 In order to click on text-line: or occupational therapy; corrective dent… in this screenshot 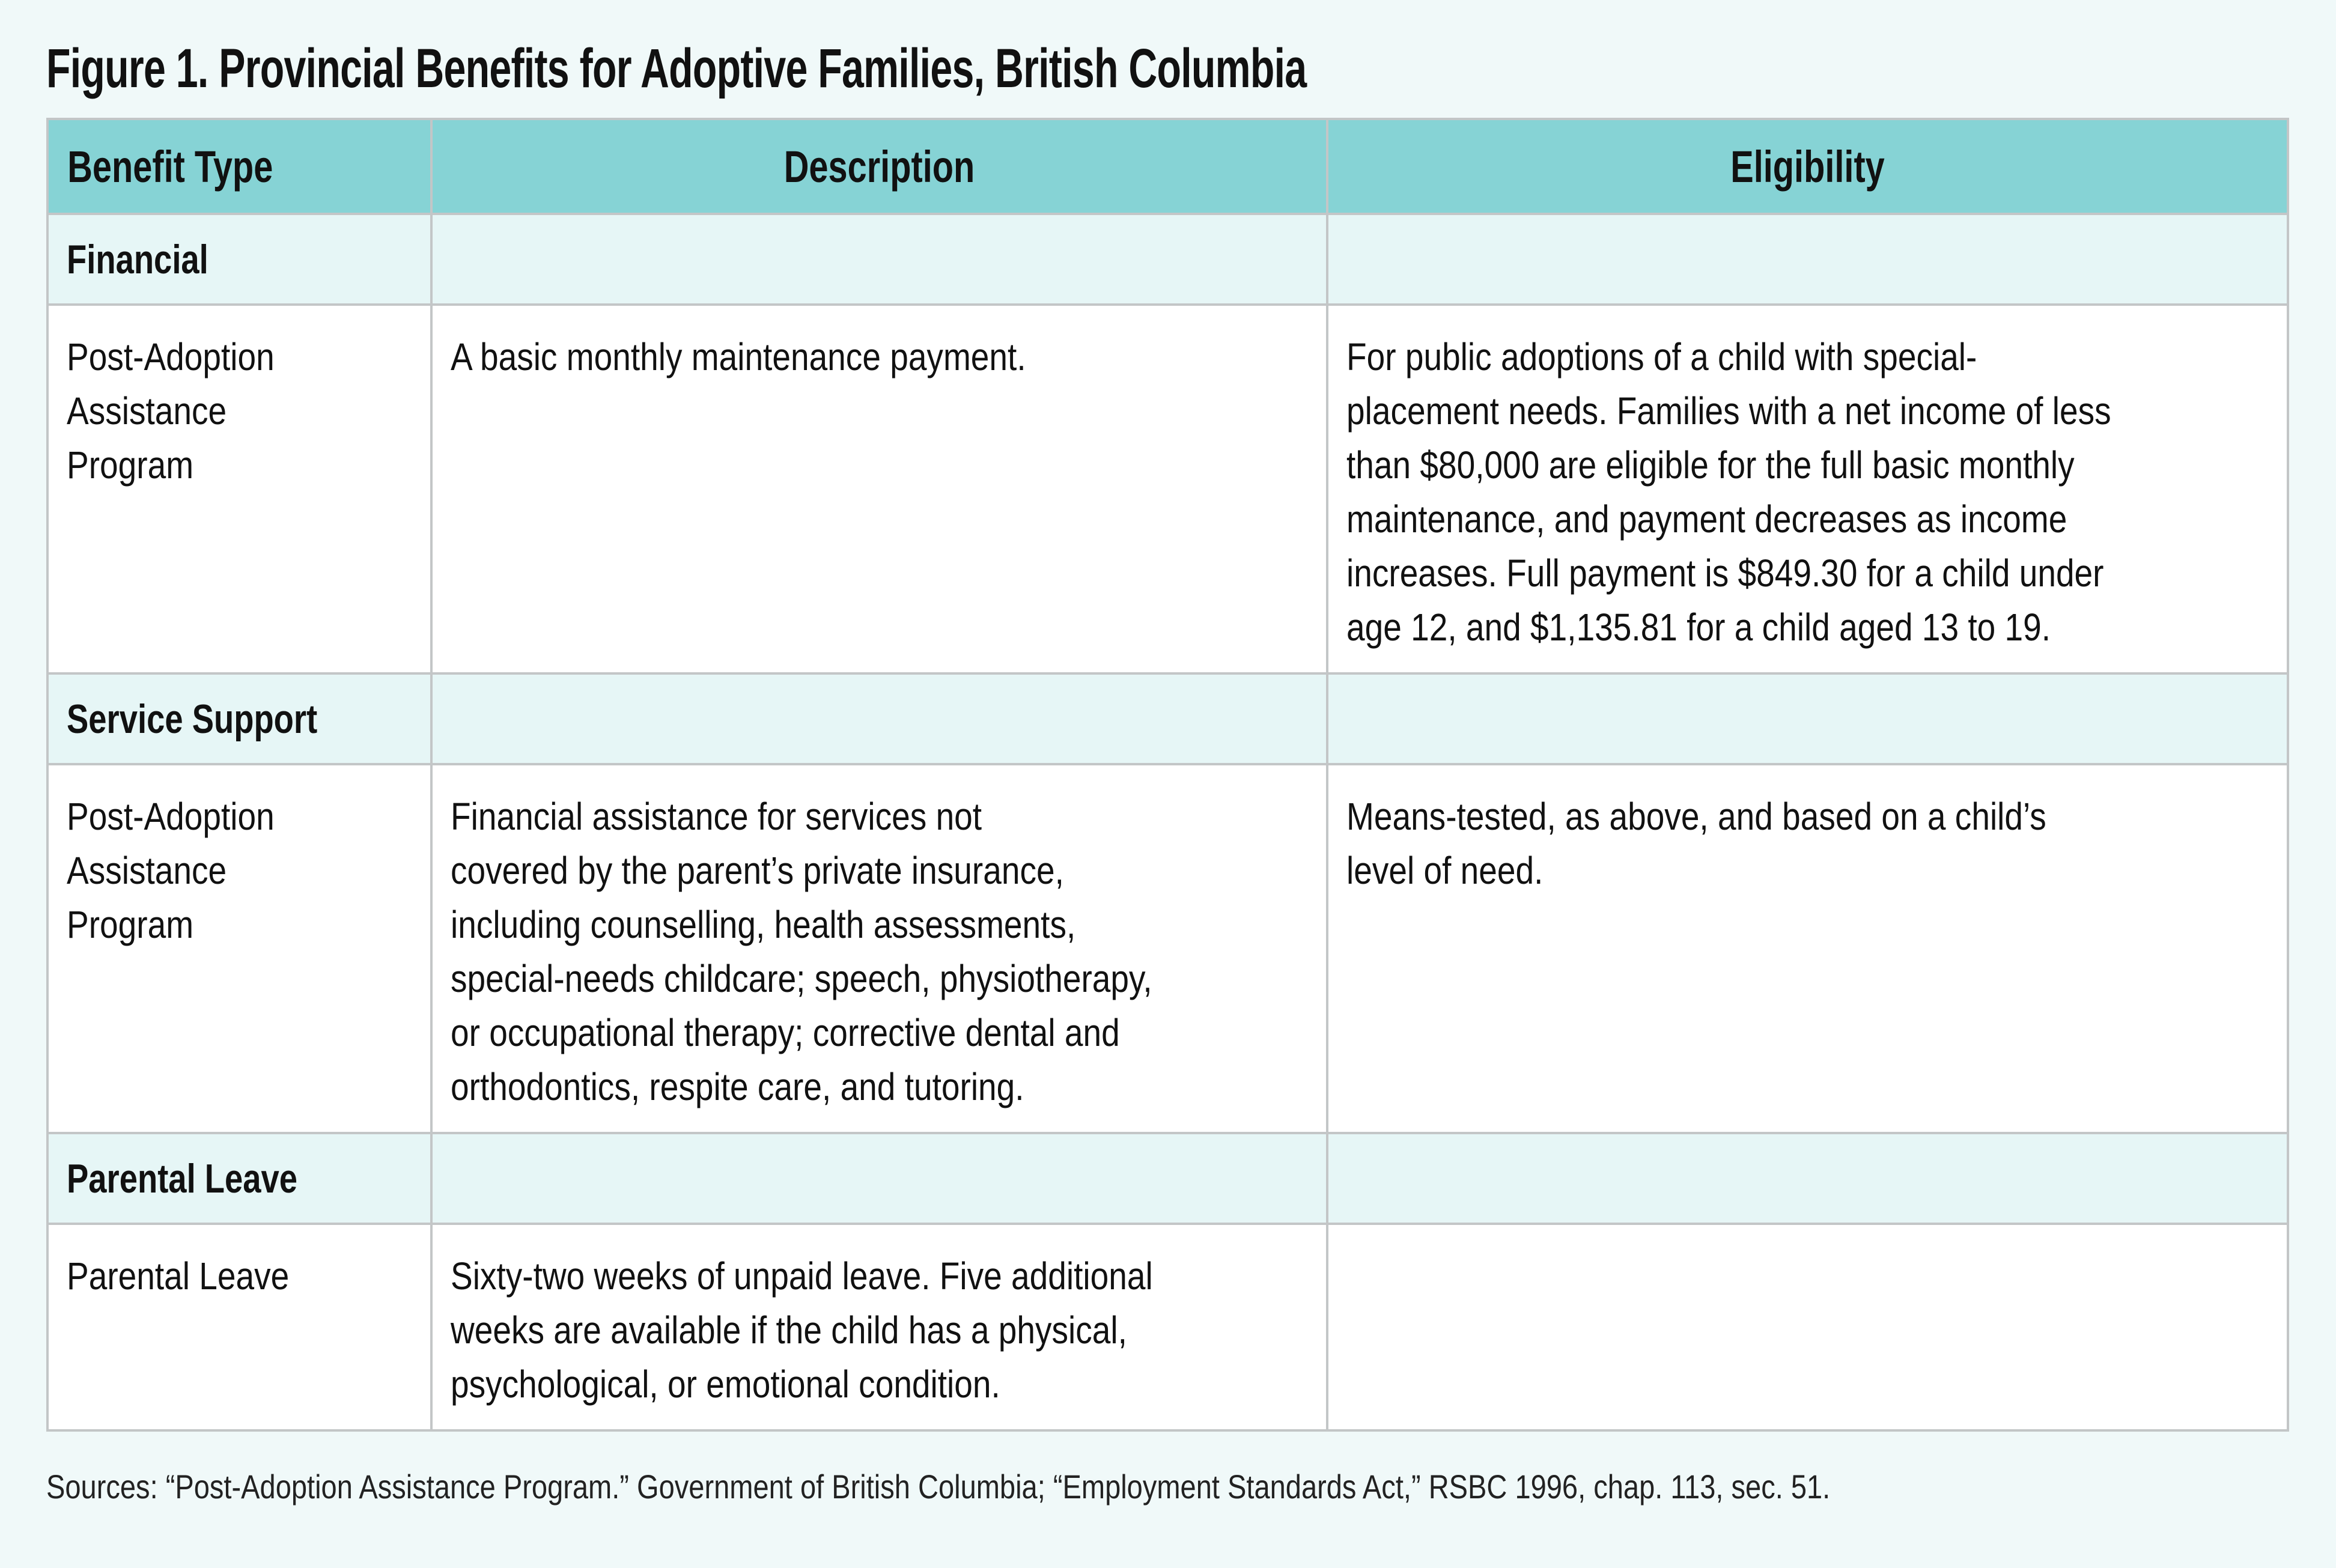, I will do `click(786, 1032)`.